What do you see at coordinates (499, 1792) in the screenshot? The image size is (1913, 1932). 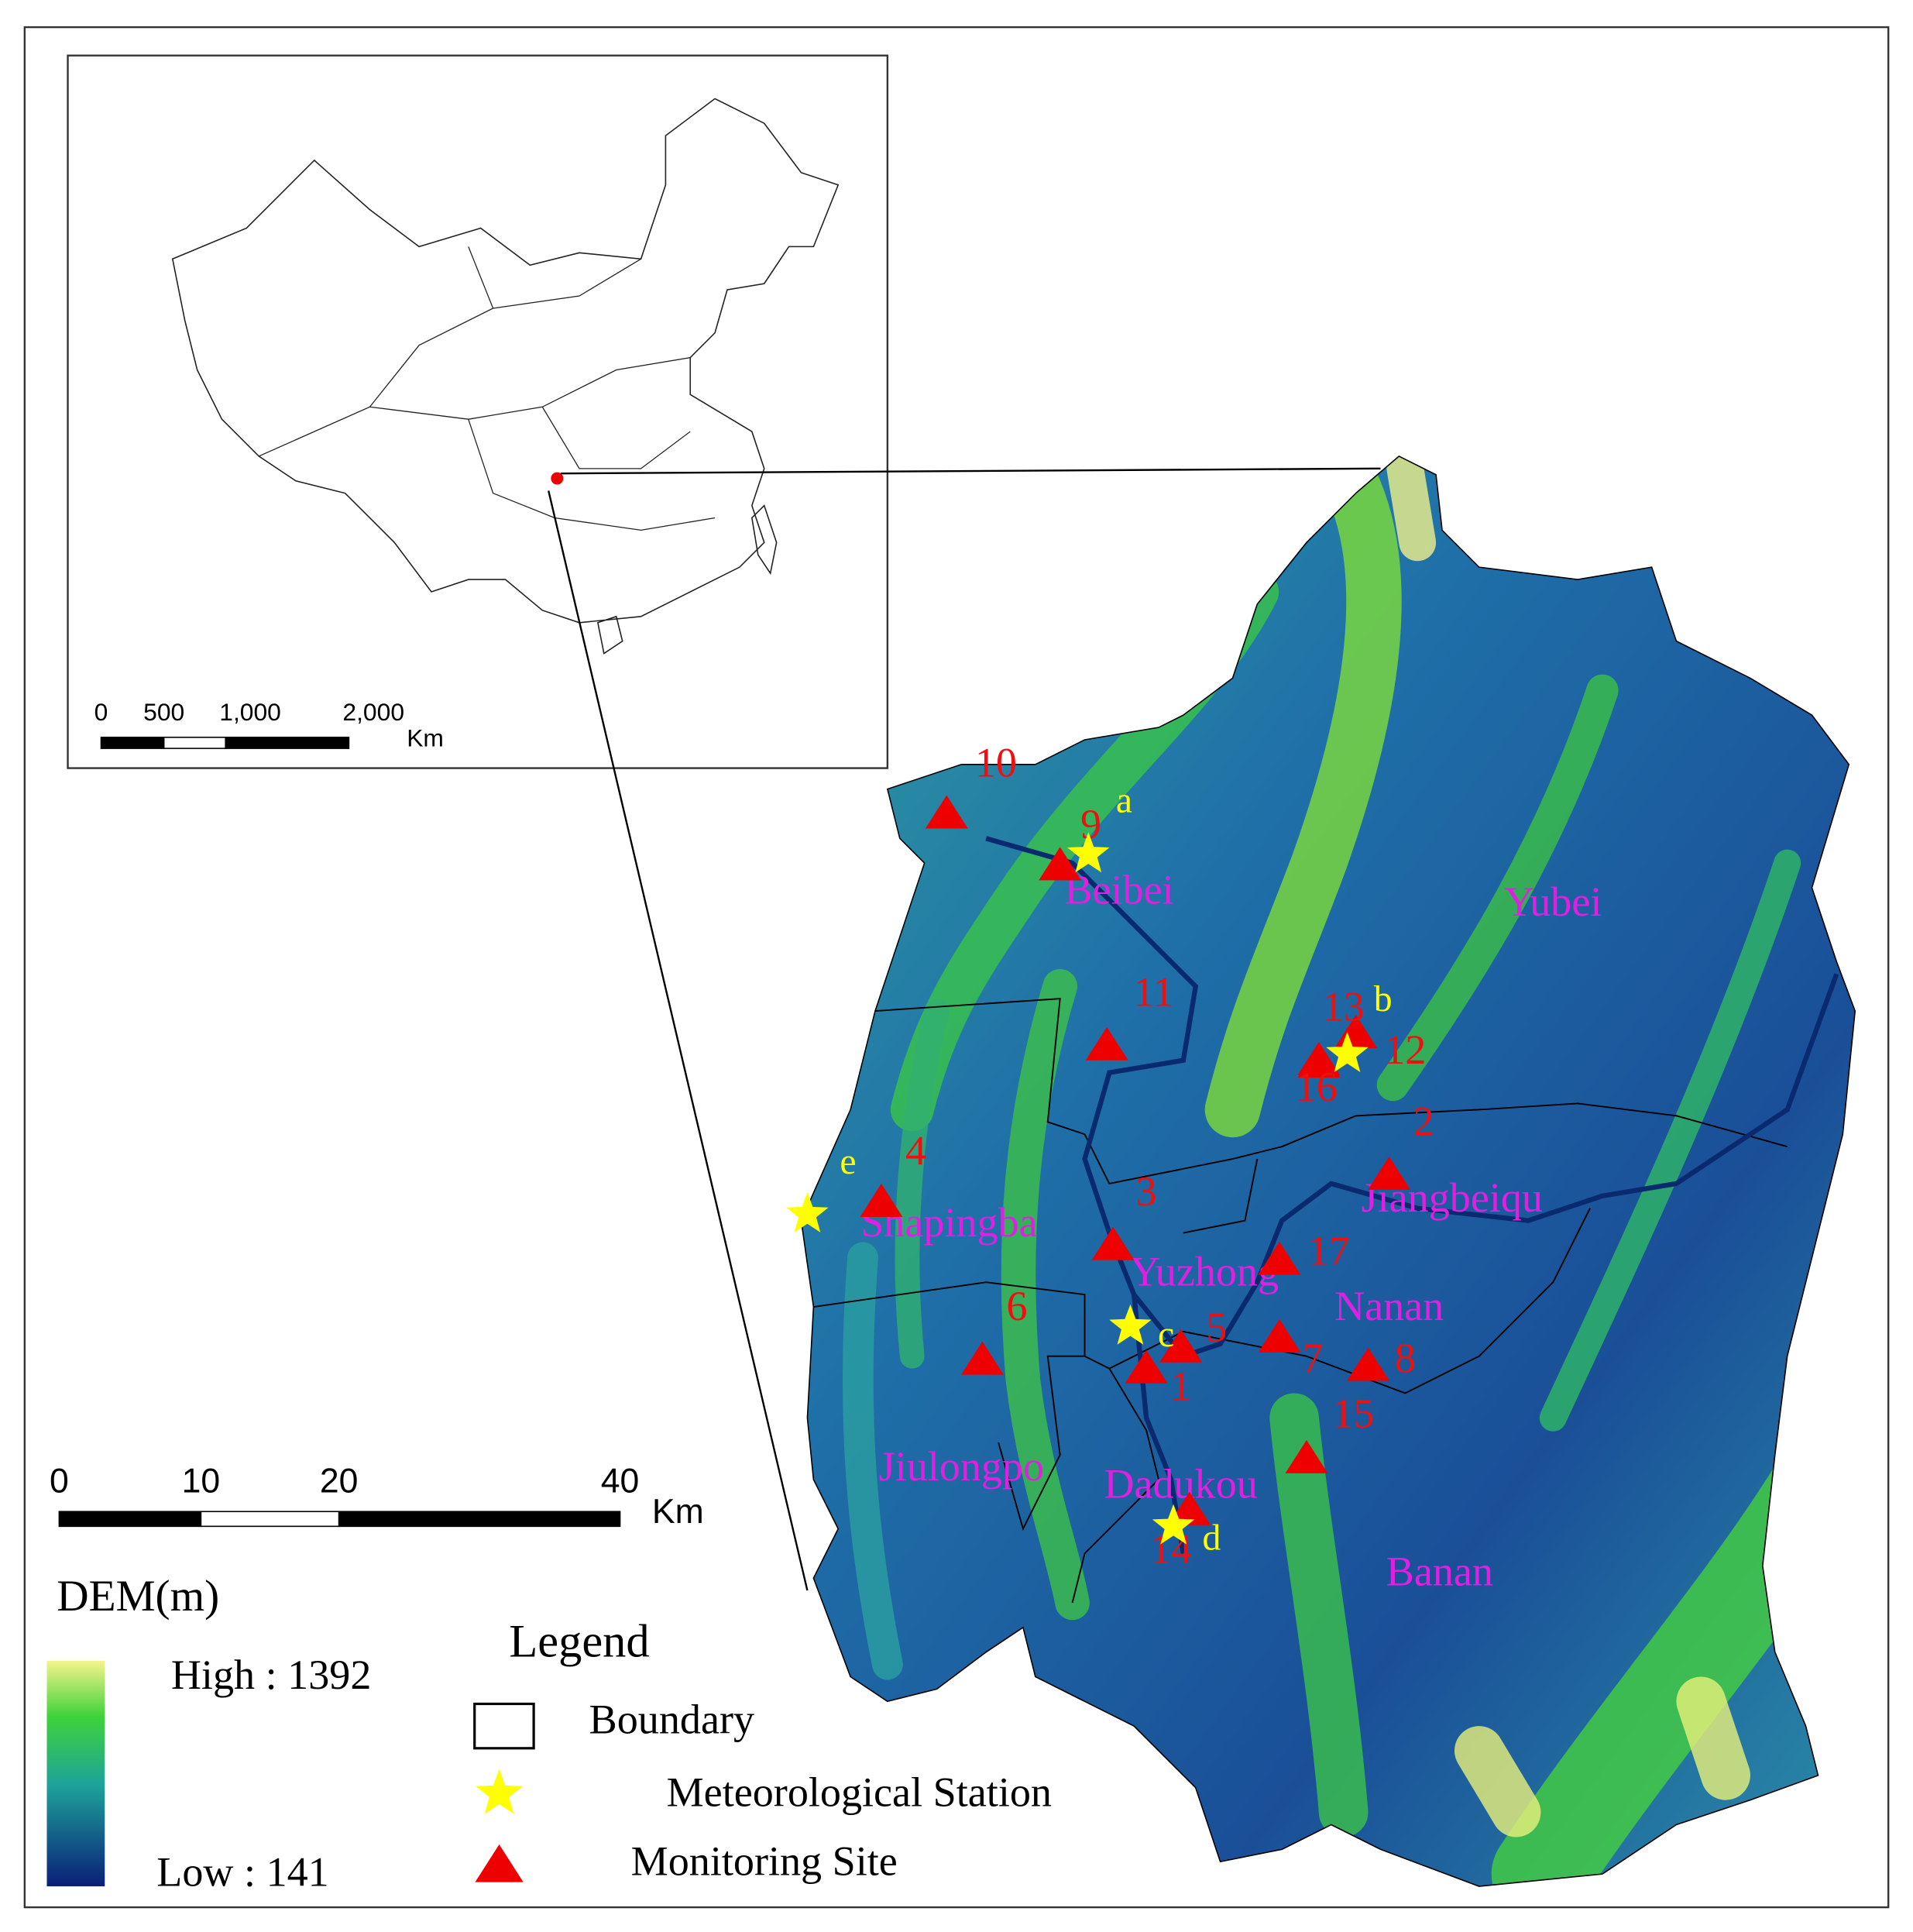 I see `legend-station-symbol` at bounding box center [499, 1792].